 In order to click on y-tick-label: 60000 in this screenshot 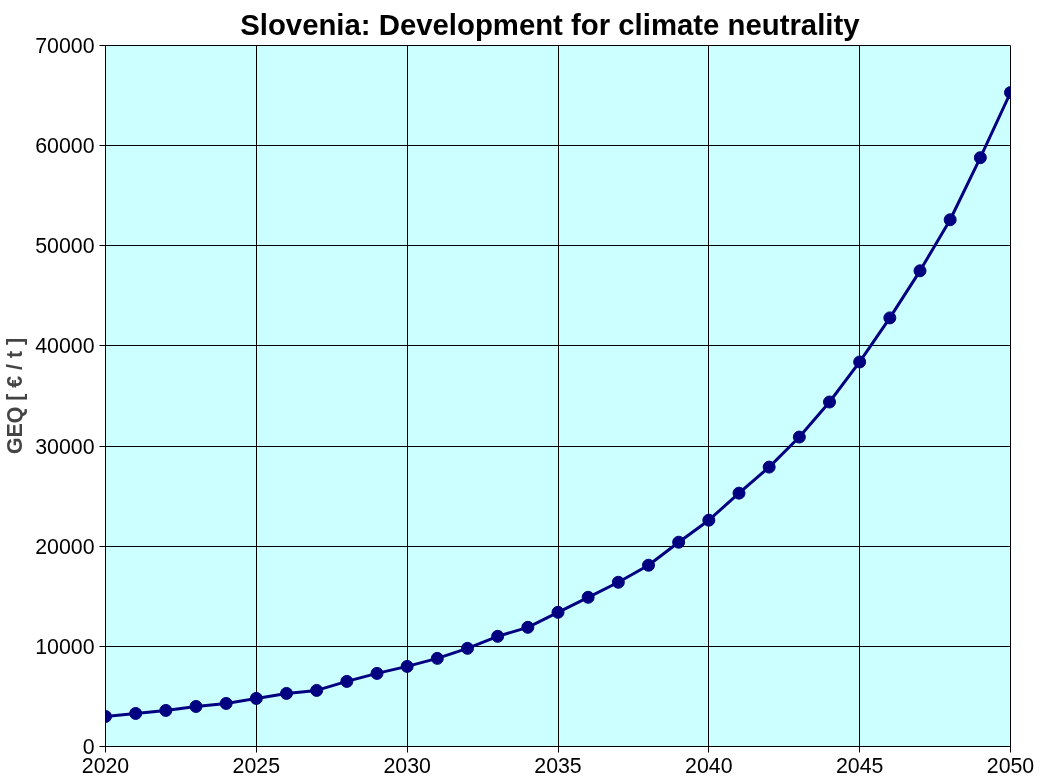, I will do `click(65, 146)`.